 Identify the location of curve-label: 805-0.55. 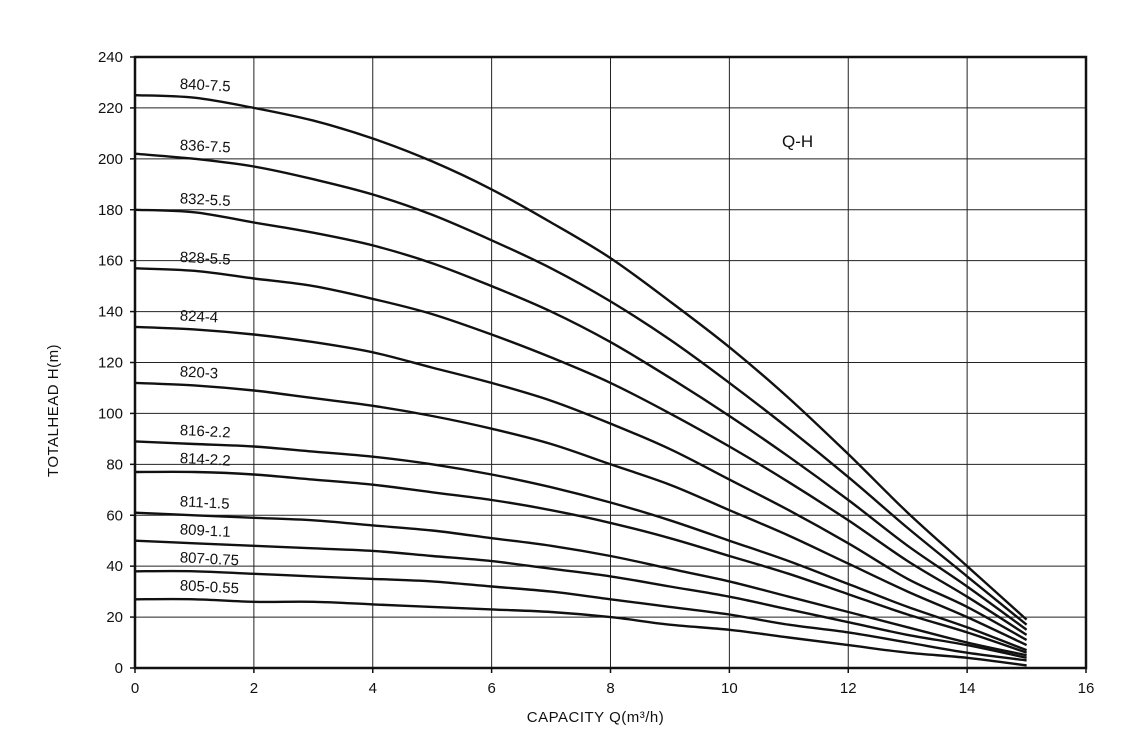
(209, 587).